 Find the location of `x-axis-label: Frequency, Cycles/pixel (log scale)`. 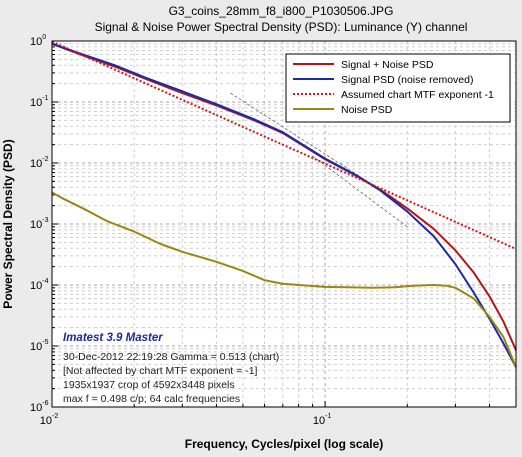

x-axis-label: Frequency, Cycles/pixel (log scale) is located at coordinates (284, 444).